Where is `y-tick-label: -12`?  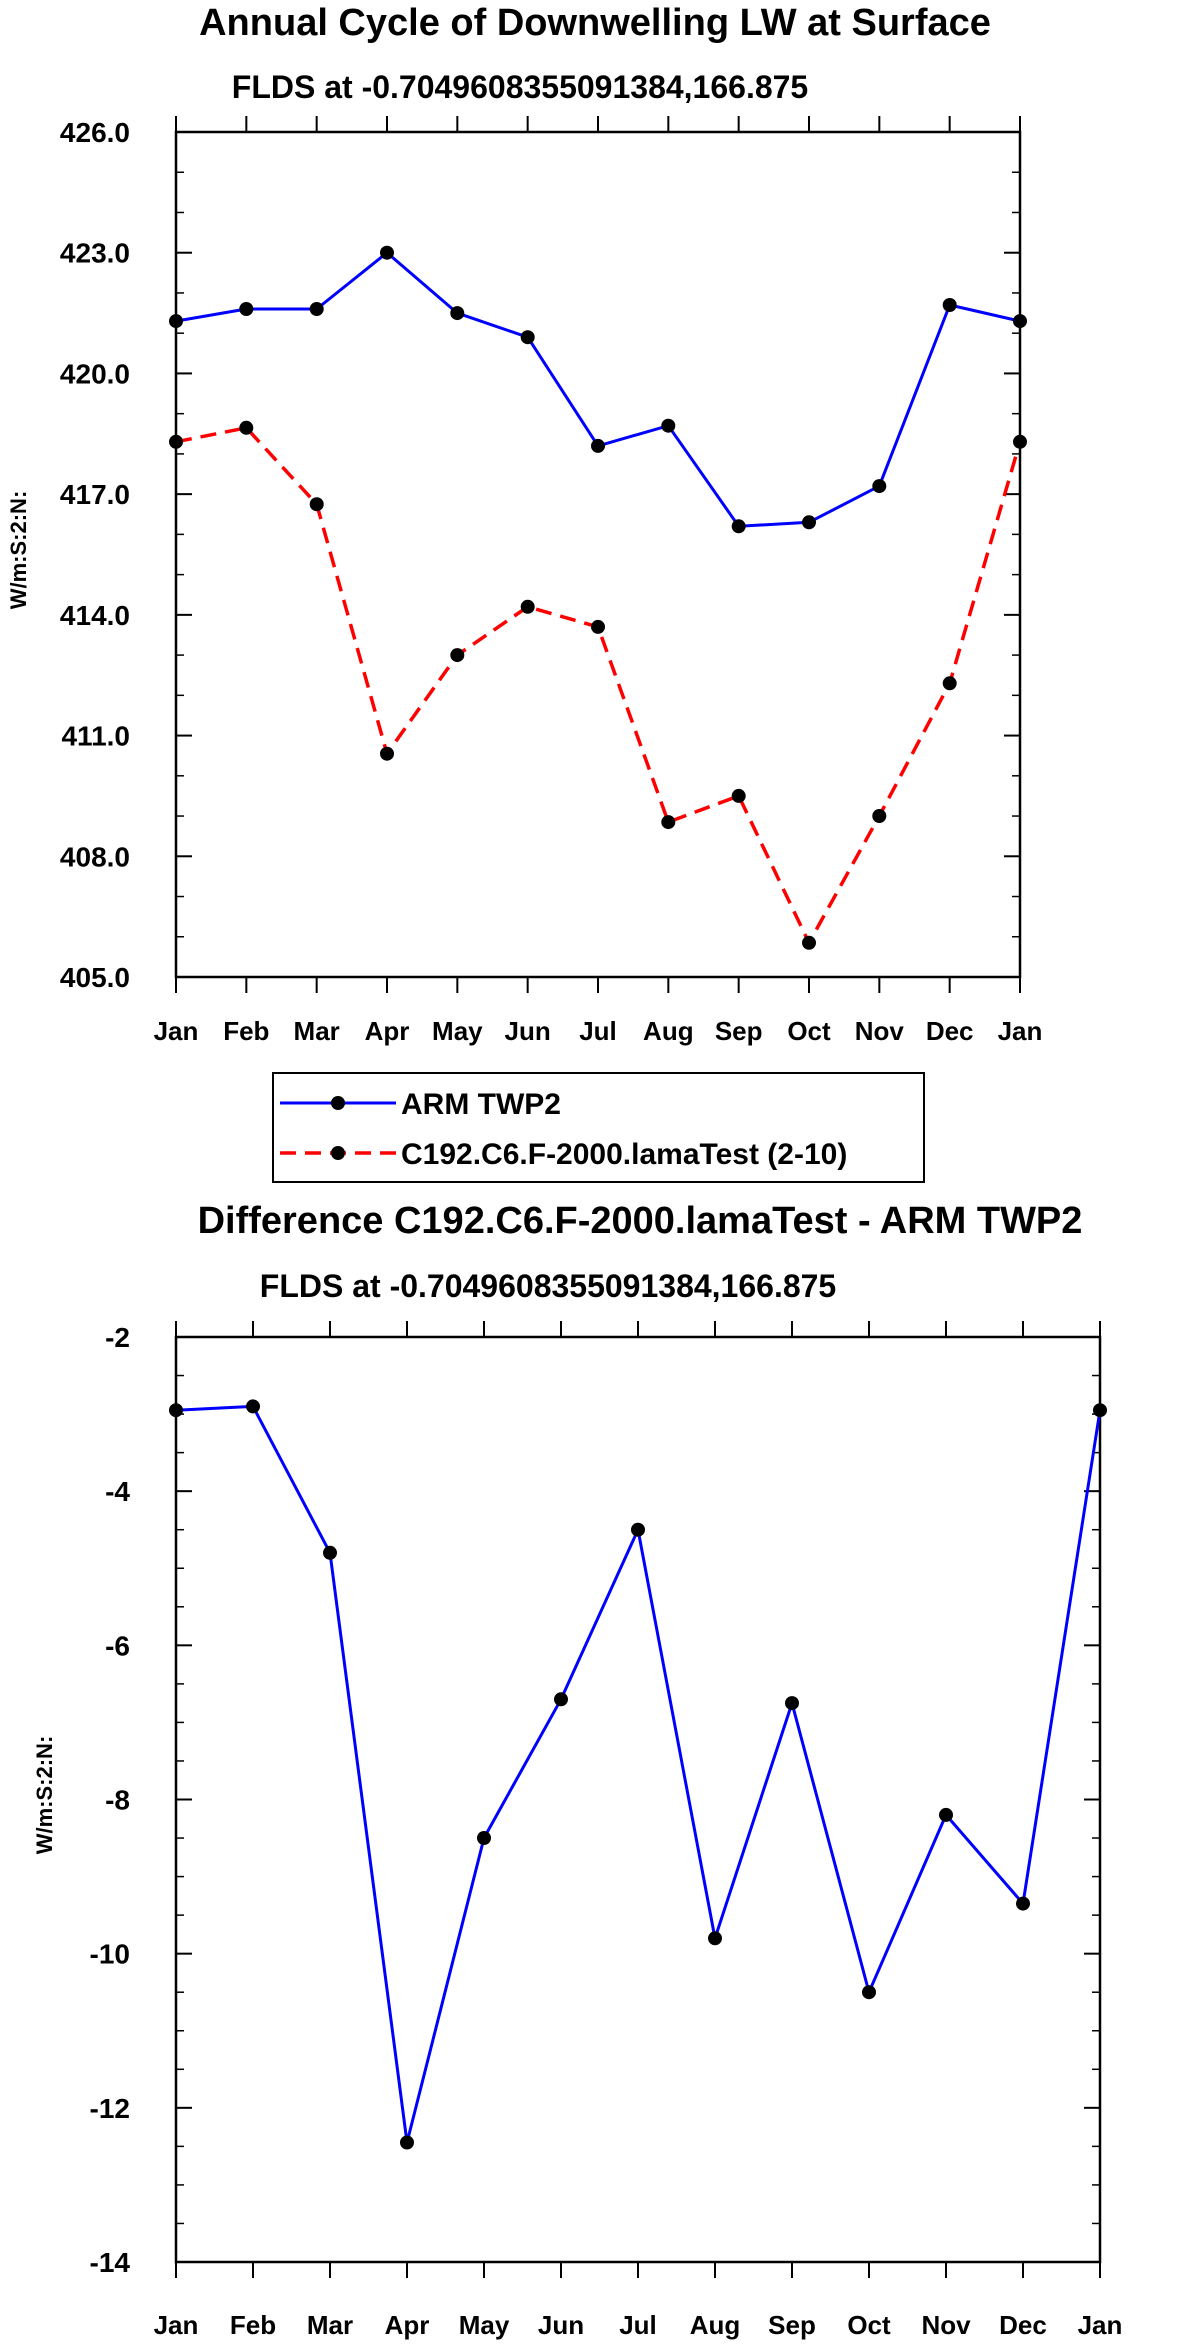
y-tick-label: -12 is located at coordinates (110, 2108).